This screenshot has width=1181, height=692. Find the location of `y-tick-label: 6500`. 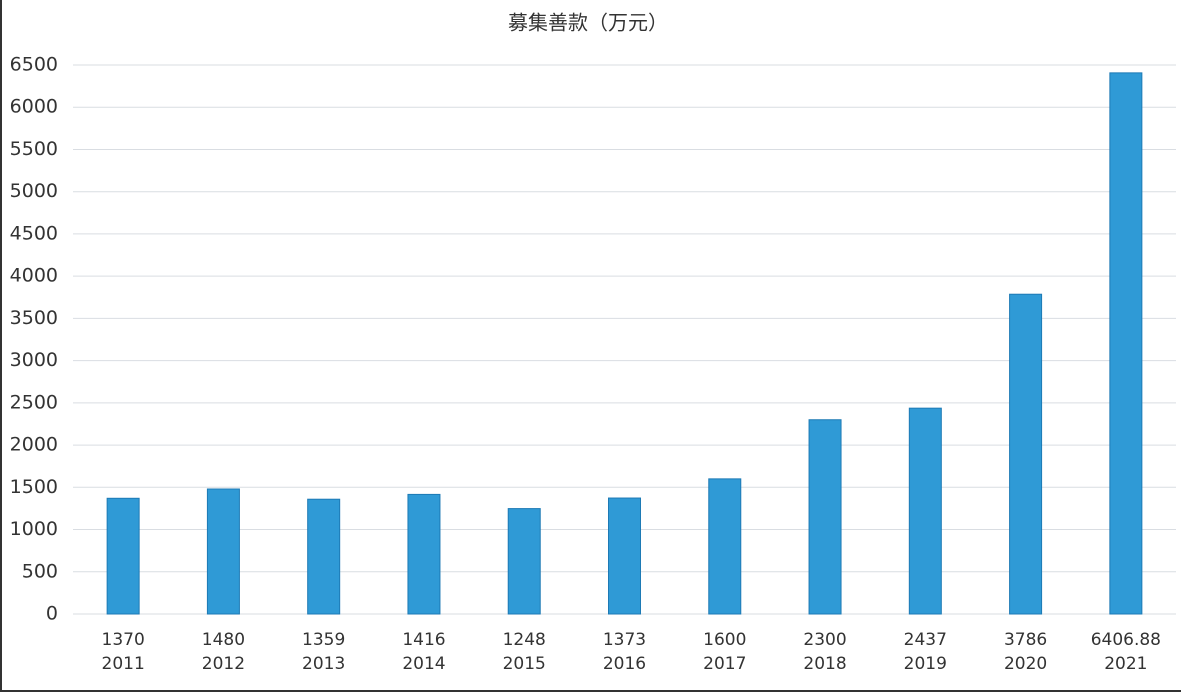

y-tick-label: 6500 is located at coordinates (34, 65).